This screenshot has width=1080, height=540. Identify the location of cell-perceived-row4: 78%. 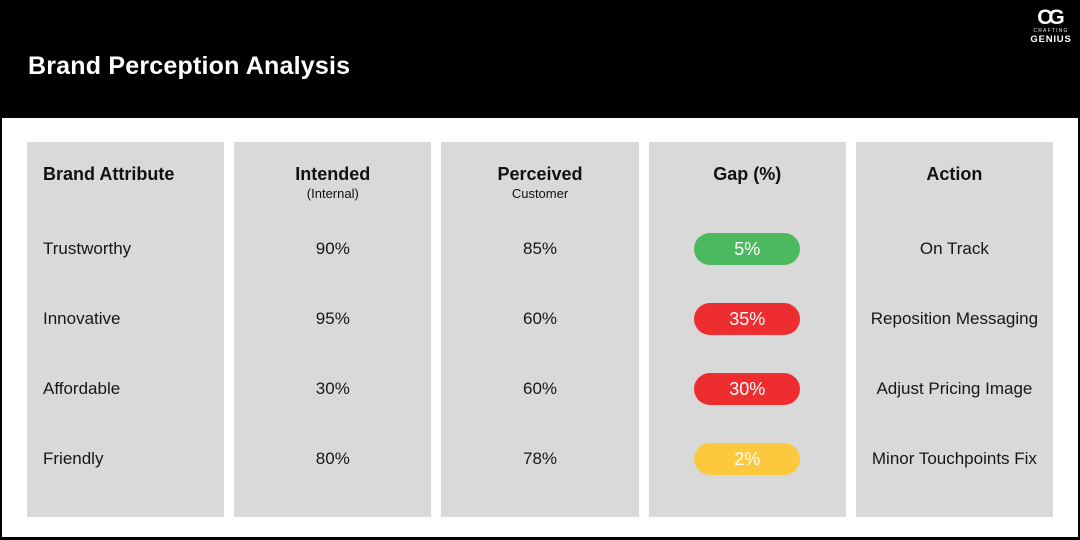
(540, 458).